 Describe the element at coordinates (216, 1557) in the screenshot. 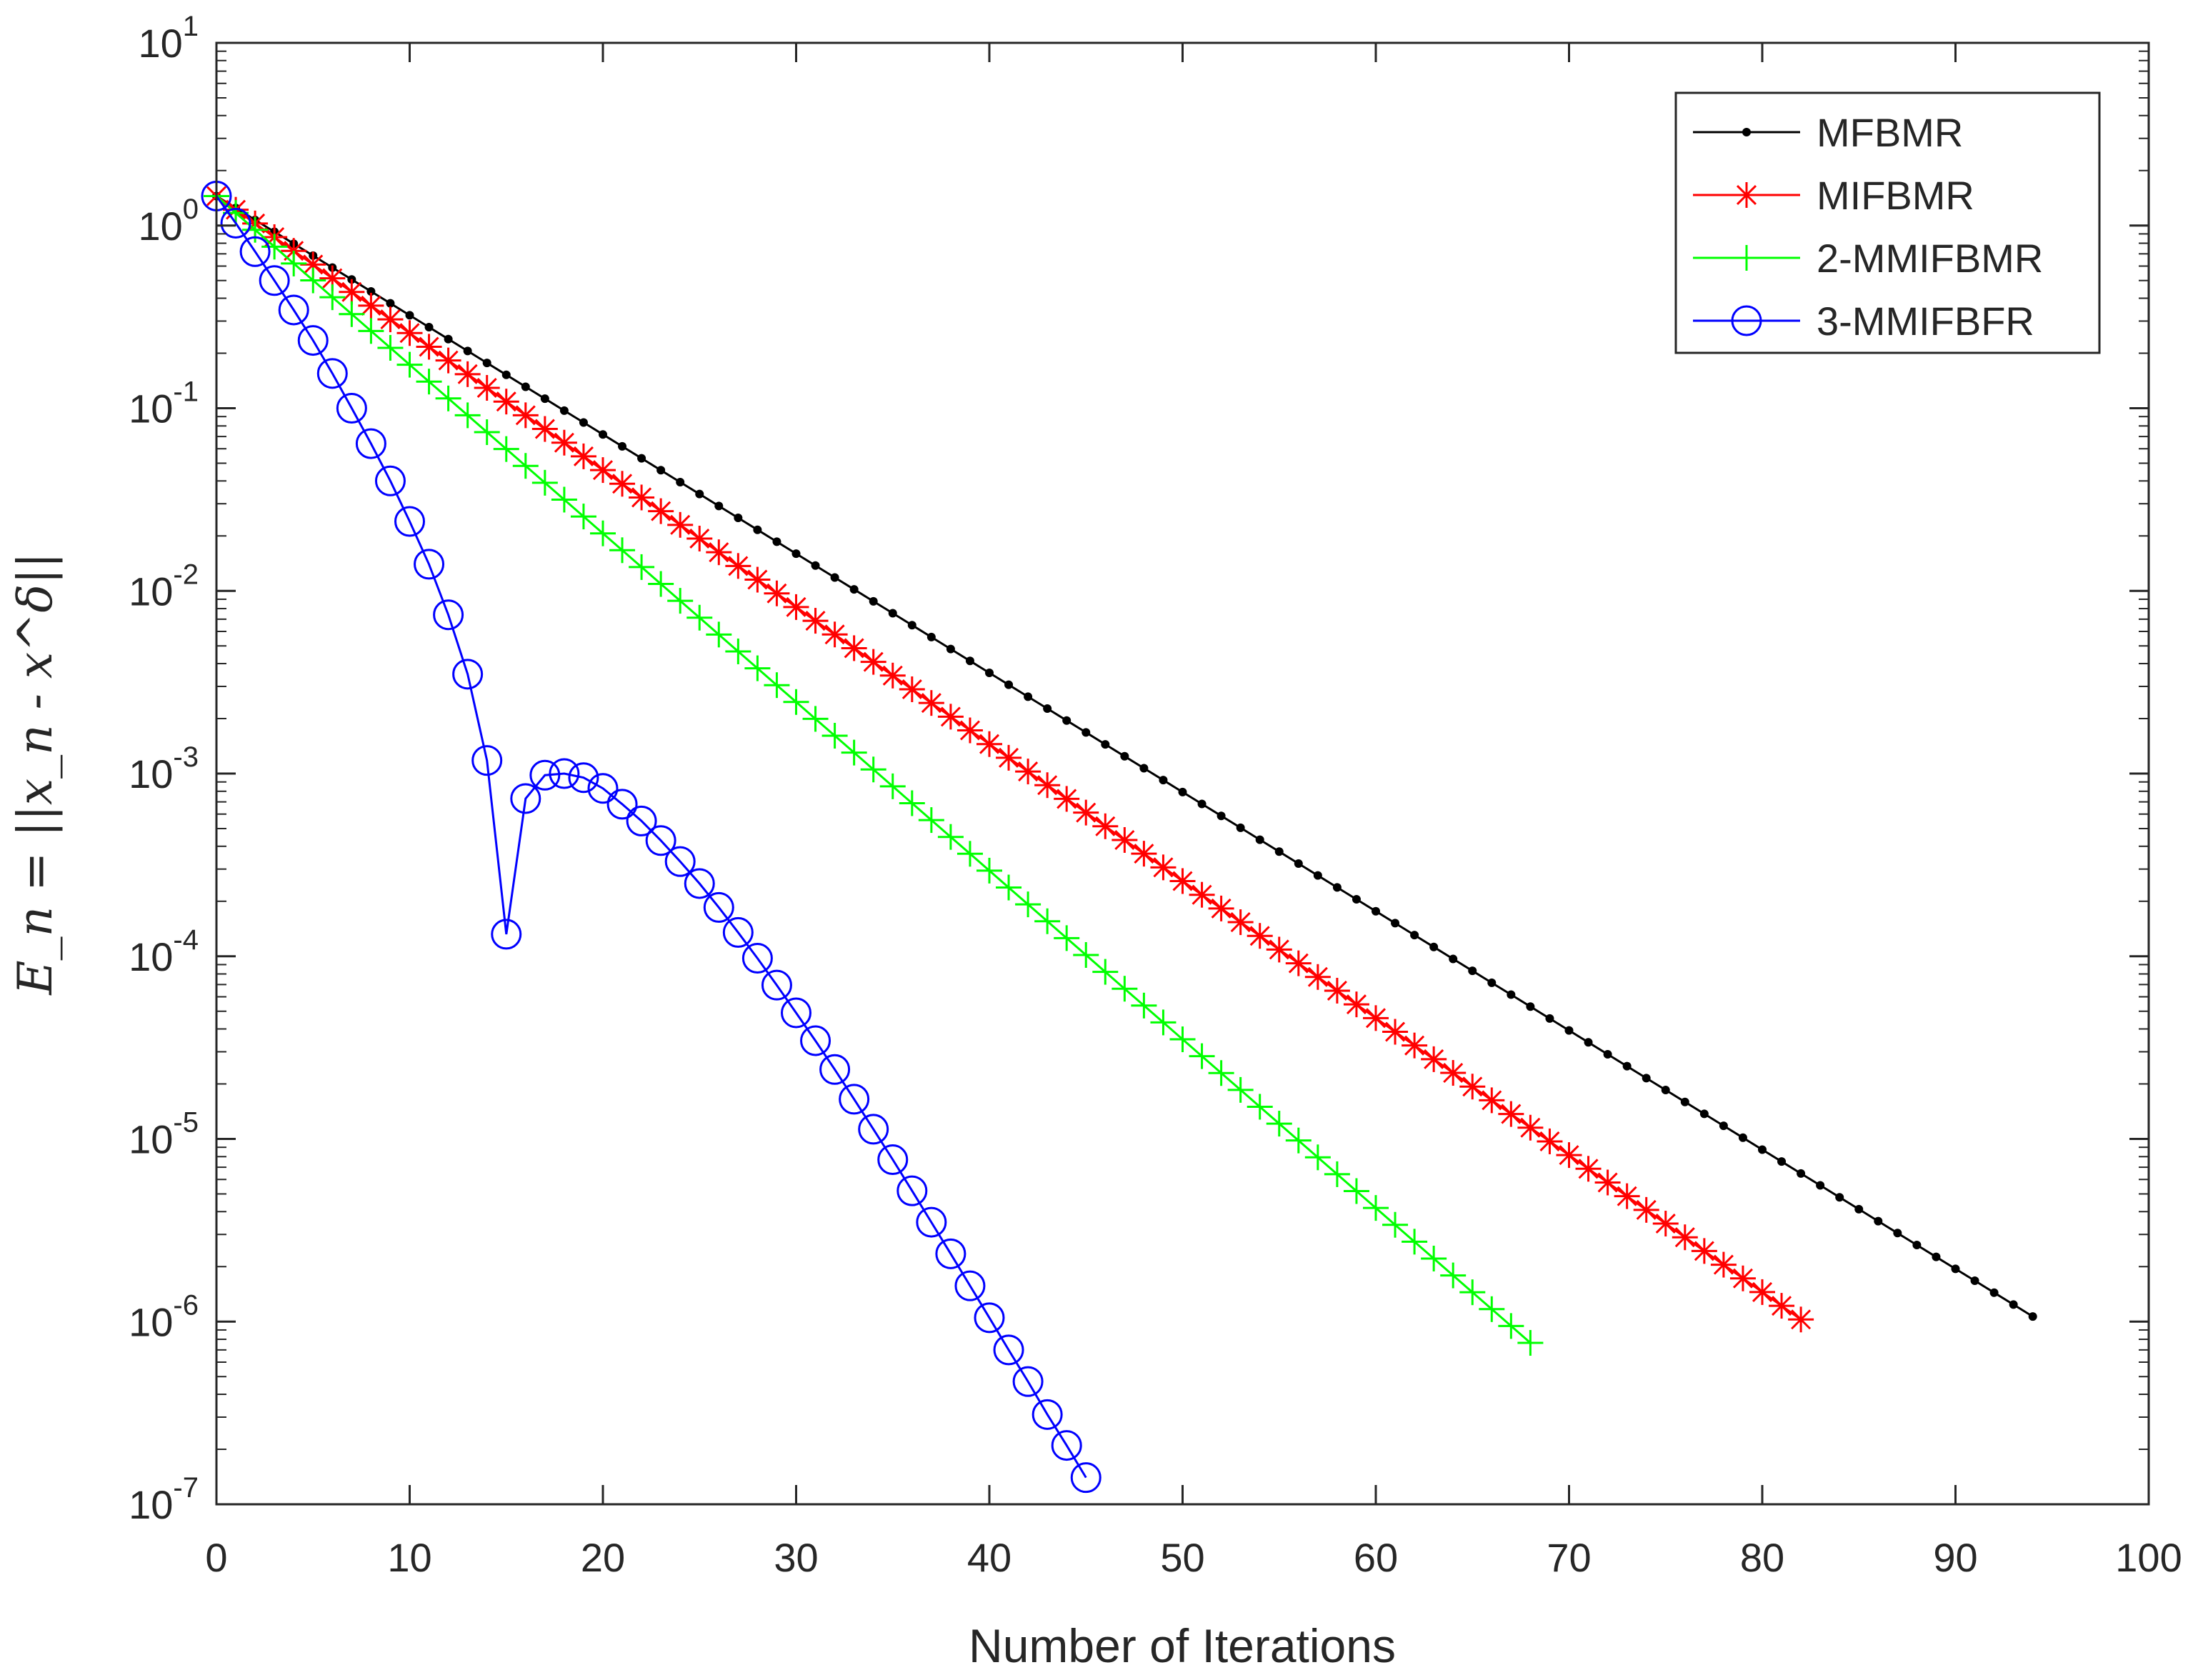

I see `x-tick-label: 0` at that location.